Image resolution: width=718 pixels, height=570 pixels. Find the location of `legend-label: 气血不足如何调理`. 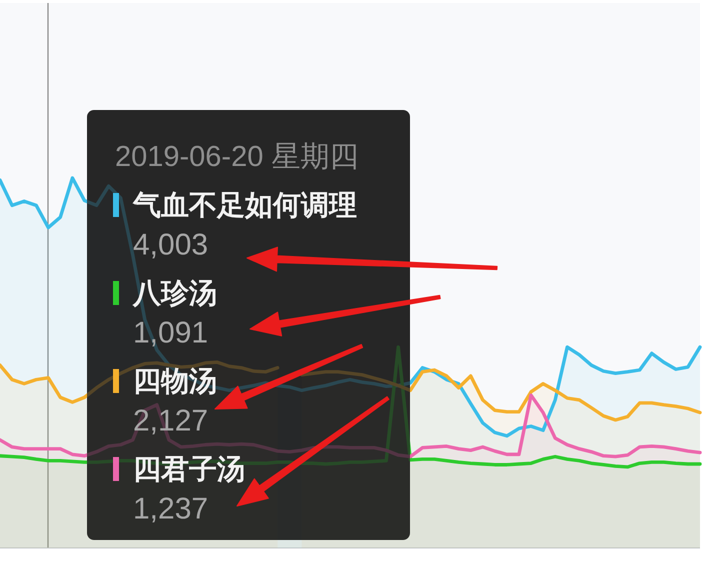

legend-label: 气血不足如何调理 is located at coordinates (244, 205).